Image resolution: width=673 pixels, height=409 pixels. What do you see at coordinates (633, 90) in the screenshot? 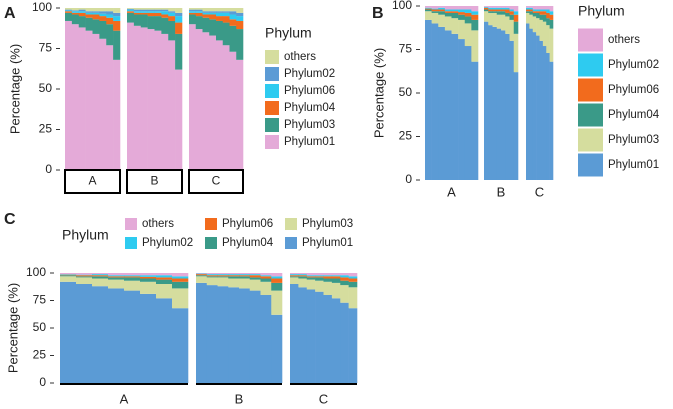
I see `legend-label: Phylum06` at bounding box center [633, 90].